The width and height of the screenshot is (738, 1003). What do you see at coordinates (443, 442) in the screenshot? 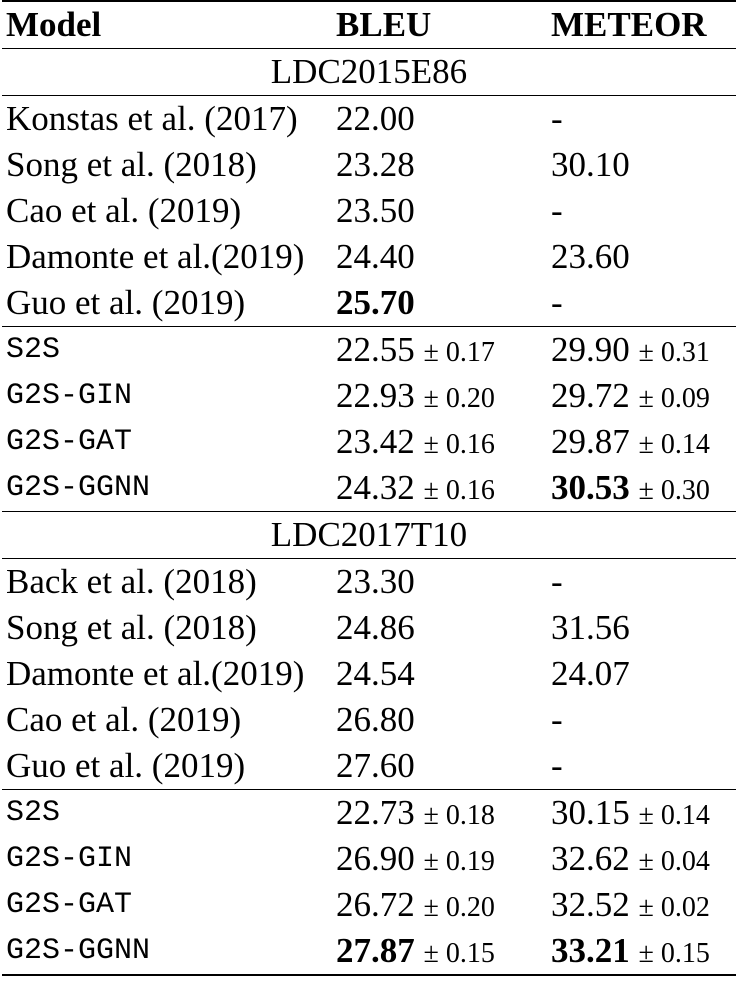
I see `bleu-cell: 23.42 ± 0.16` at bounding box center [443, 442].